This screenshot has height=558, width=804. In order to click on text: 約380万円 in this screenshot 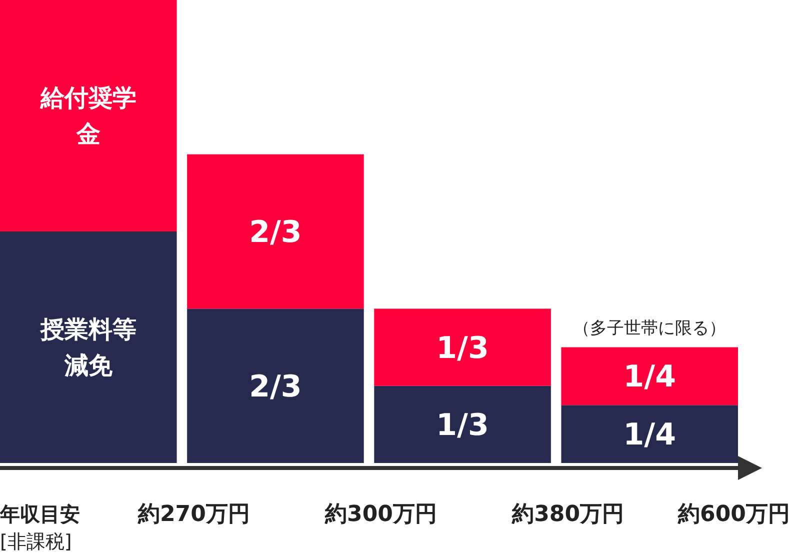, I will do `click(567, 514)`.